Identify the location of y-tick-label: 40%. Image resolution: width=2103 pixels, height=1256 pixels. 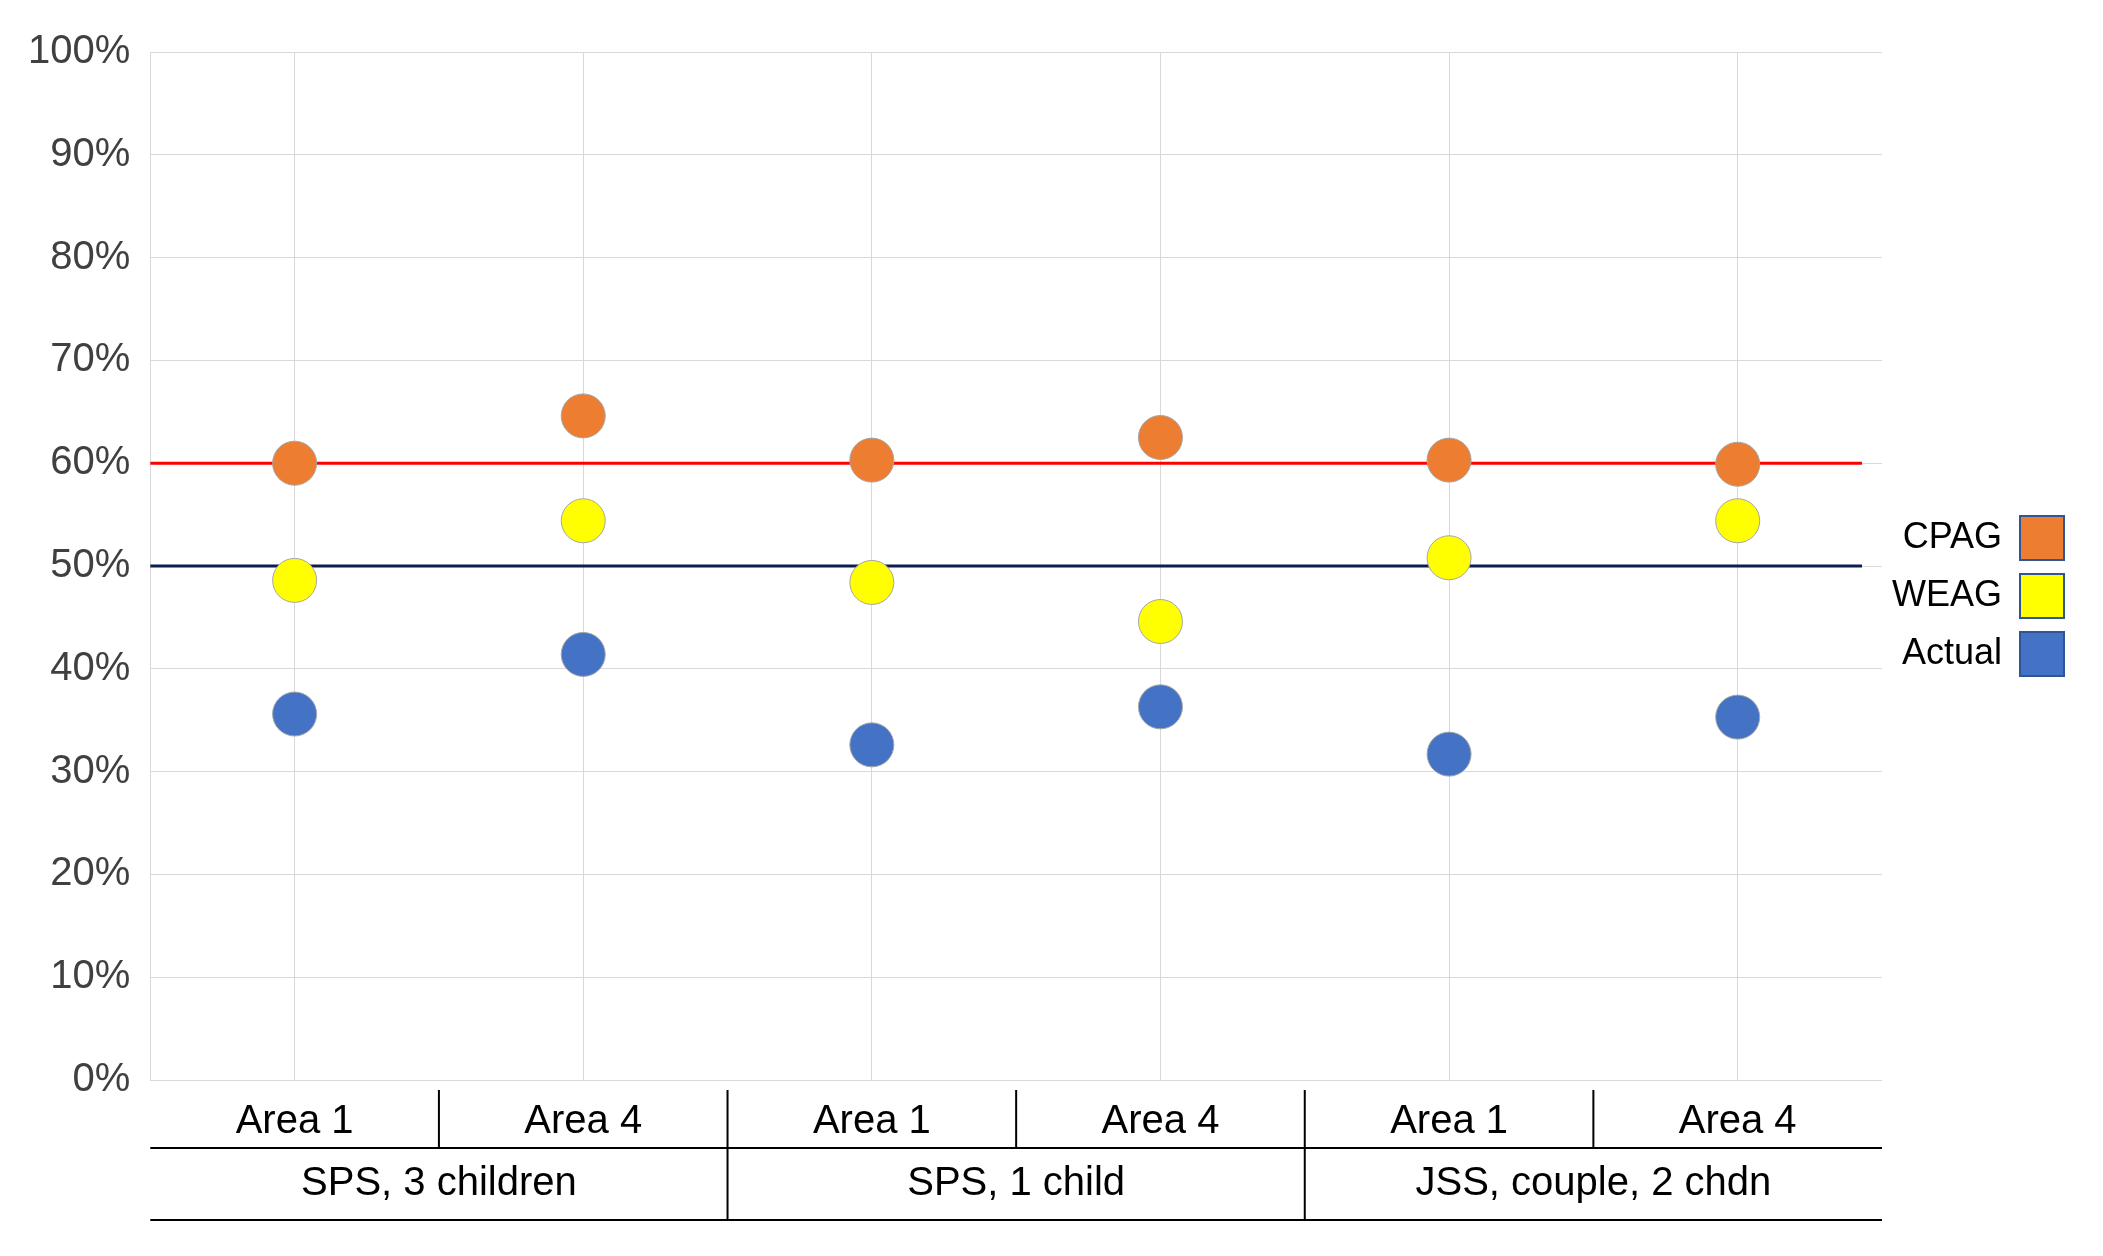
(90, 665).